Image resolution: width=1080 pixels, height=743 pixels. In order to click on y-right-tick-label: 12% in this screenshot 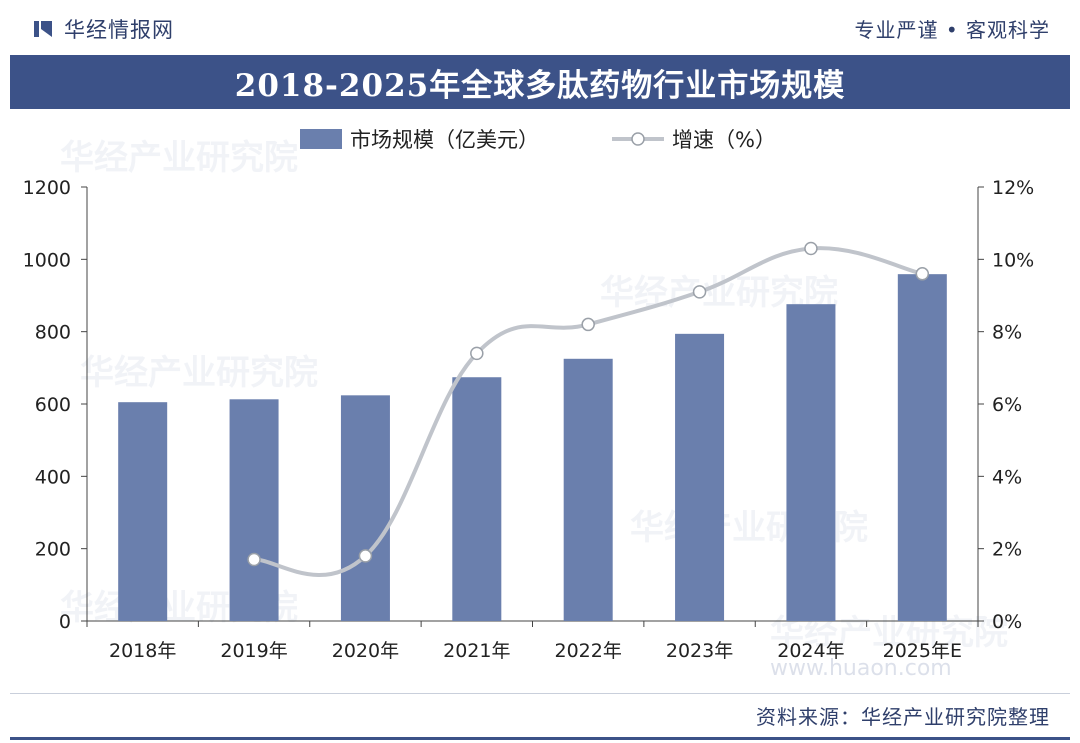, I will do `click(1013, 188)`.